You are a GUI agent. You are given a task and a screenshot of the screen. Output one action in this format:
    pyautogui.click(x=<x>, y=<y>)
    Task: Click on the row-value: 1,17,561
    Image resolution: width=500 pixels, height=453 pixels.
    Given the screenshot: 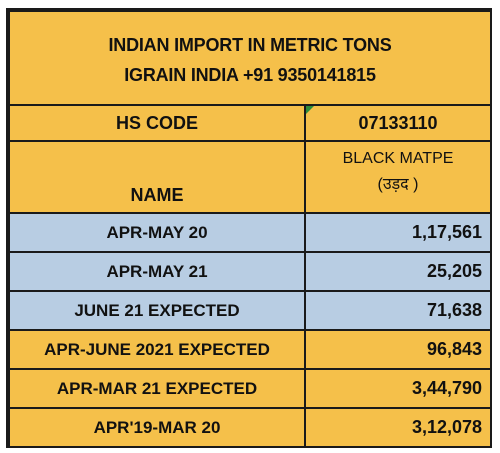 What is the action you would take?
    pyautogui.click(x=398, y=232)
    